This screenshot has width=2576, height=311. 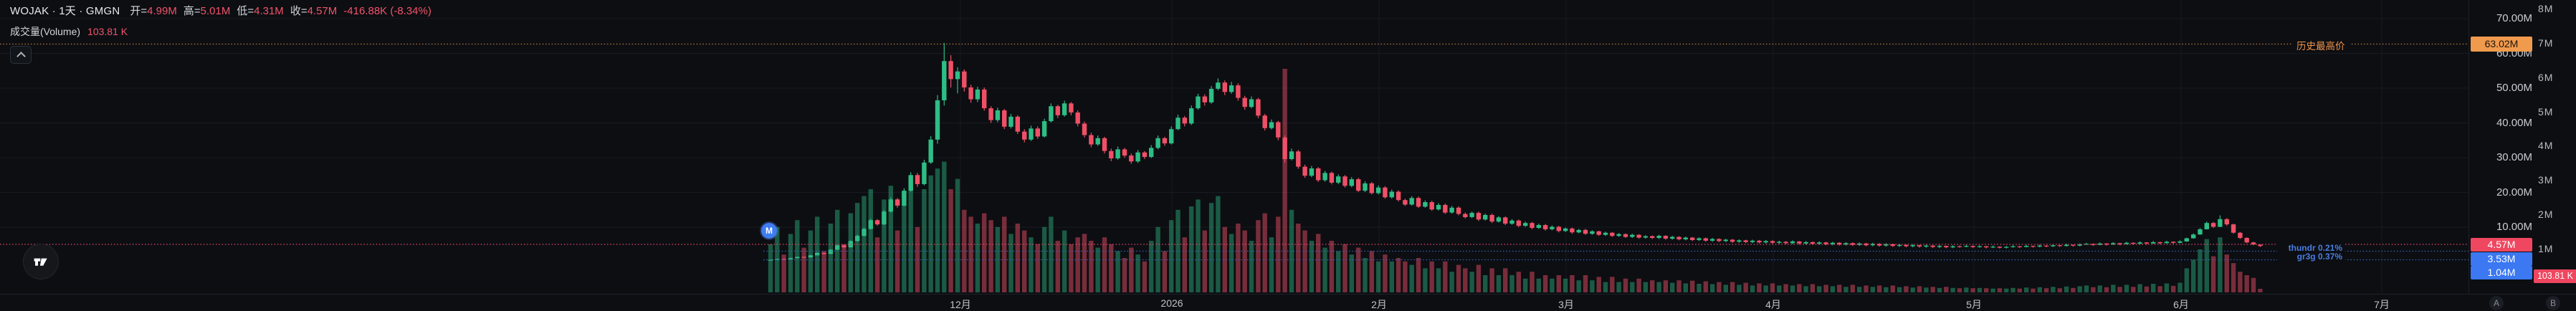 I want to click on volume-tick-label: 2M, so click(x=2546, y=214).